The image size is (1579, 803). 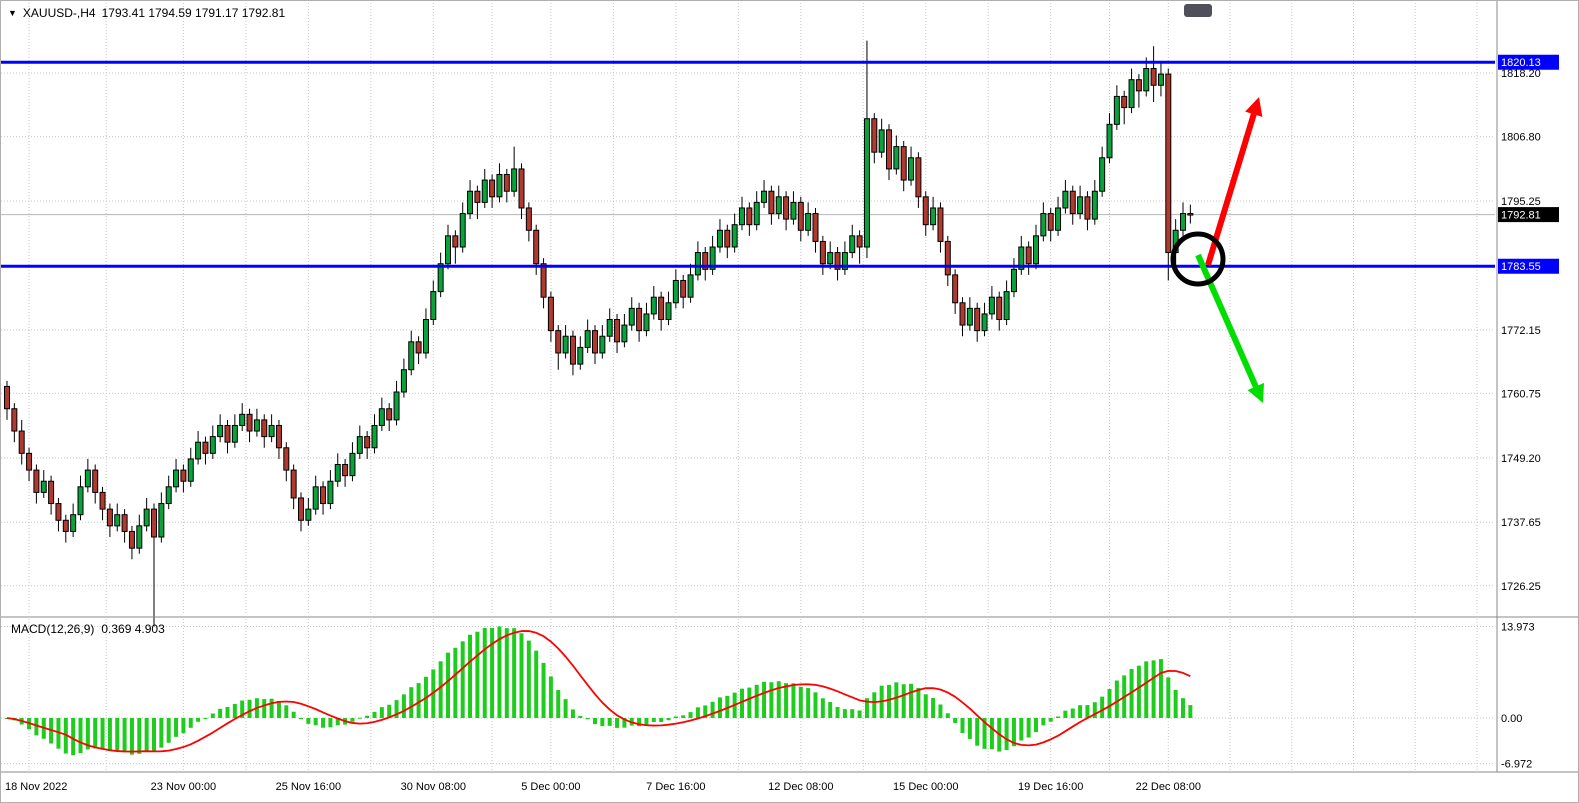 I want to click on chart-scrollbar-thumb, so click(x=1198, y=10).